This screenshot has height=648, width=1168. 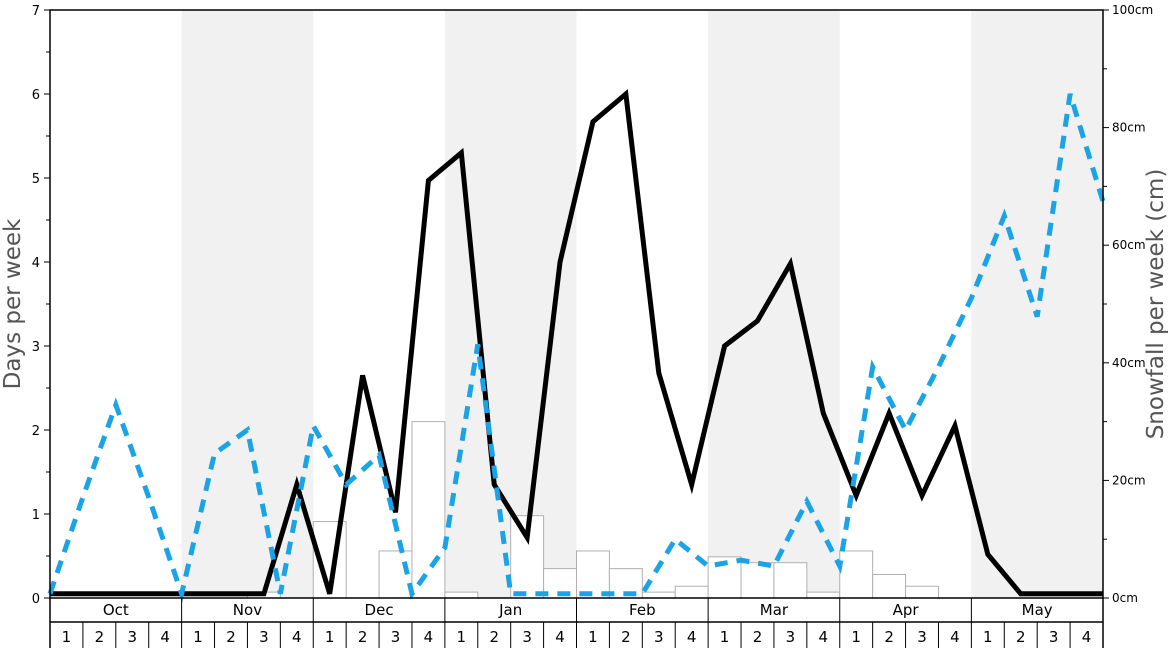 What do you see at coordinates (1129, 363) in the screenshot?
I see `right-tick-label: 40cm` at bounding box center [1129, 363].